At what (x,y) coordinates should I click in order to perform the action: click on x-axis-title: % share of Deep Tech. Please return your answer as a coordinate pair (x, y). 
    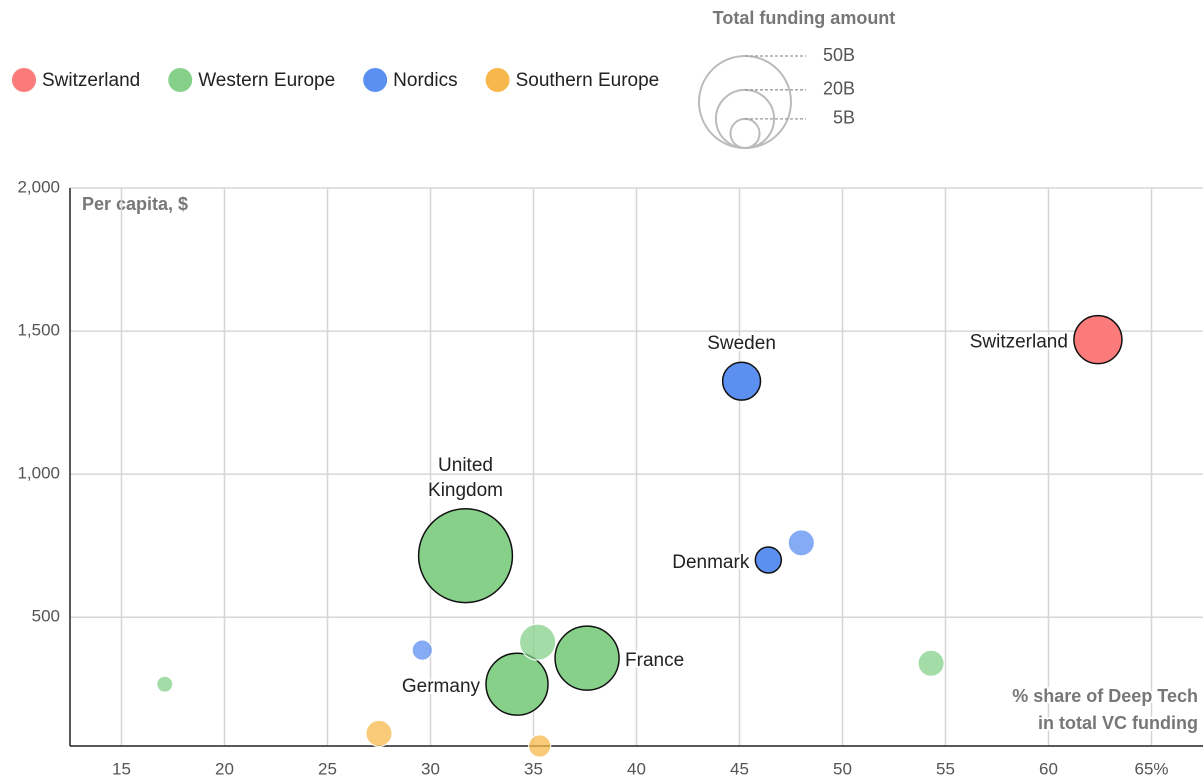
    Looking at the image, I should click on (1105, 696).